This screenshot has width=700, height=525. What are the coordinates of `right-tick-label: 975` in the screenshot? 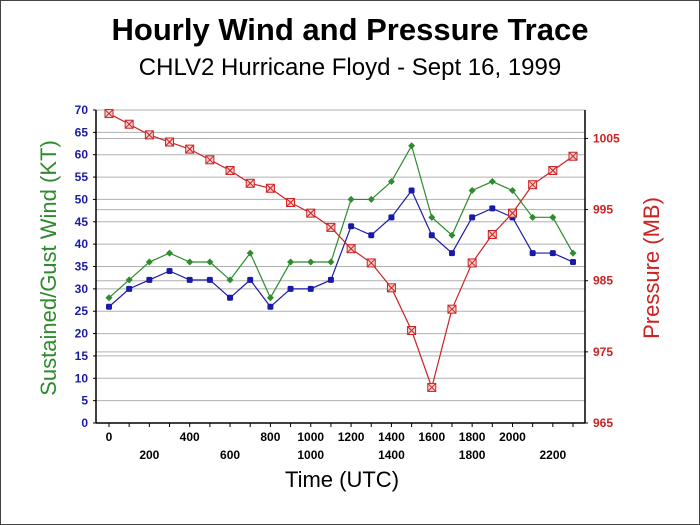 It's located at (603, 352).